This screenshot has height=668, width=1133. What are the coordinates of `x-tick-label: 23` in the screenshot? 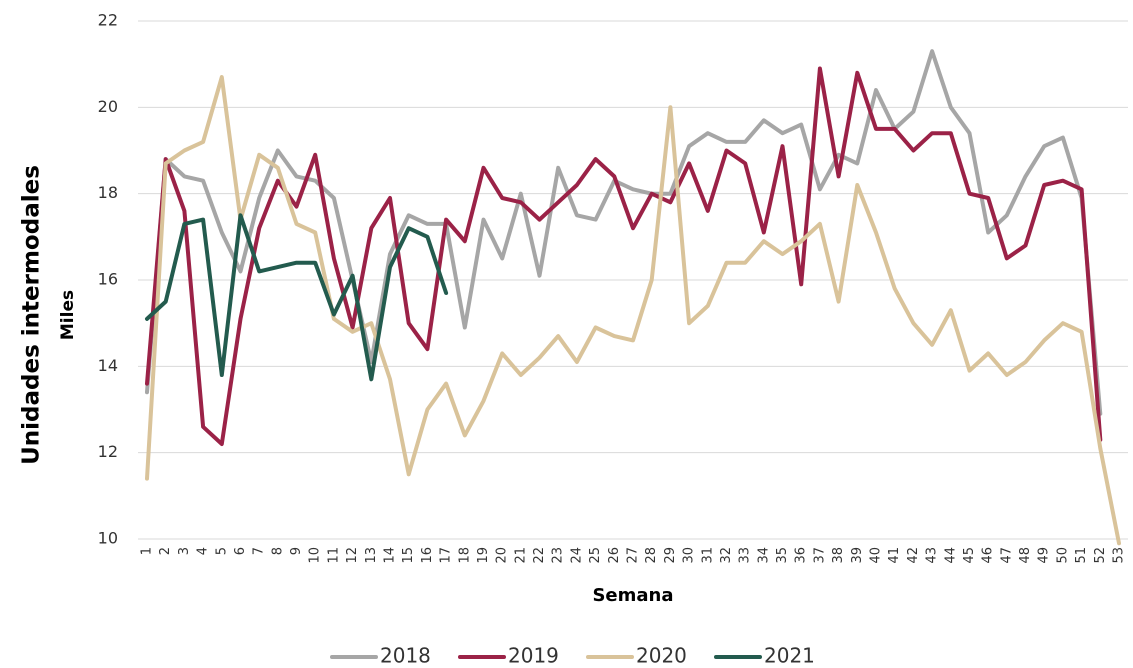 It's located at (558, 555).